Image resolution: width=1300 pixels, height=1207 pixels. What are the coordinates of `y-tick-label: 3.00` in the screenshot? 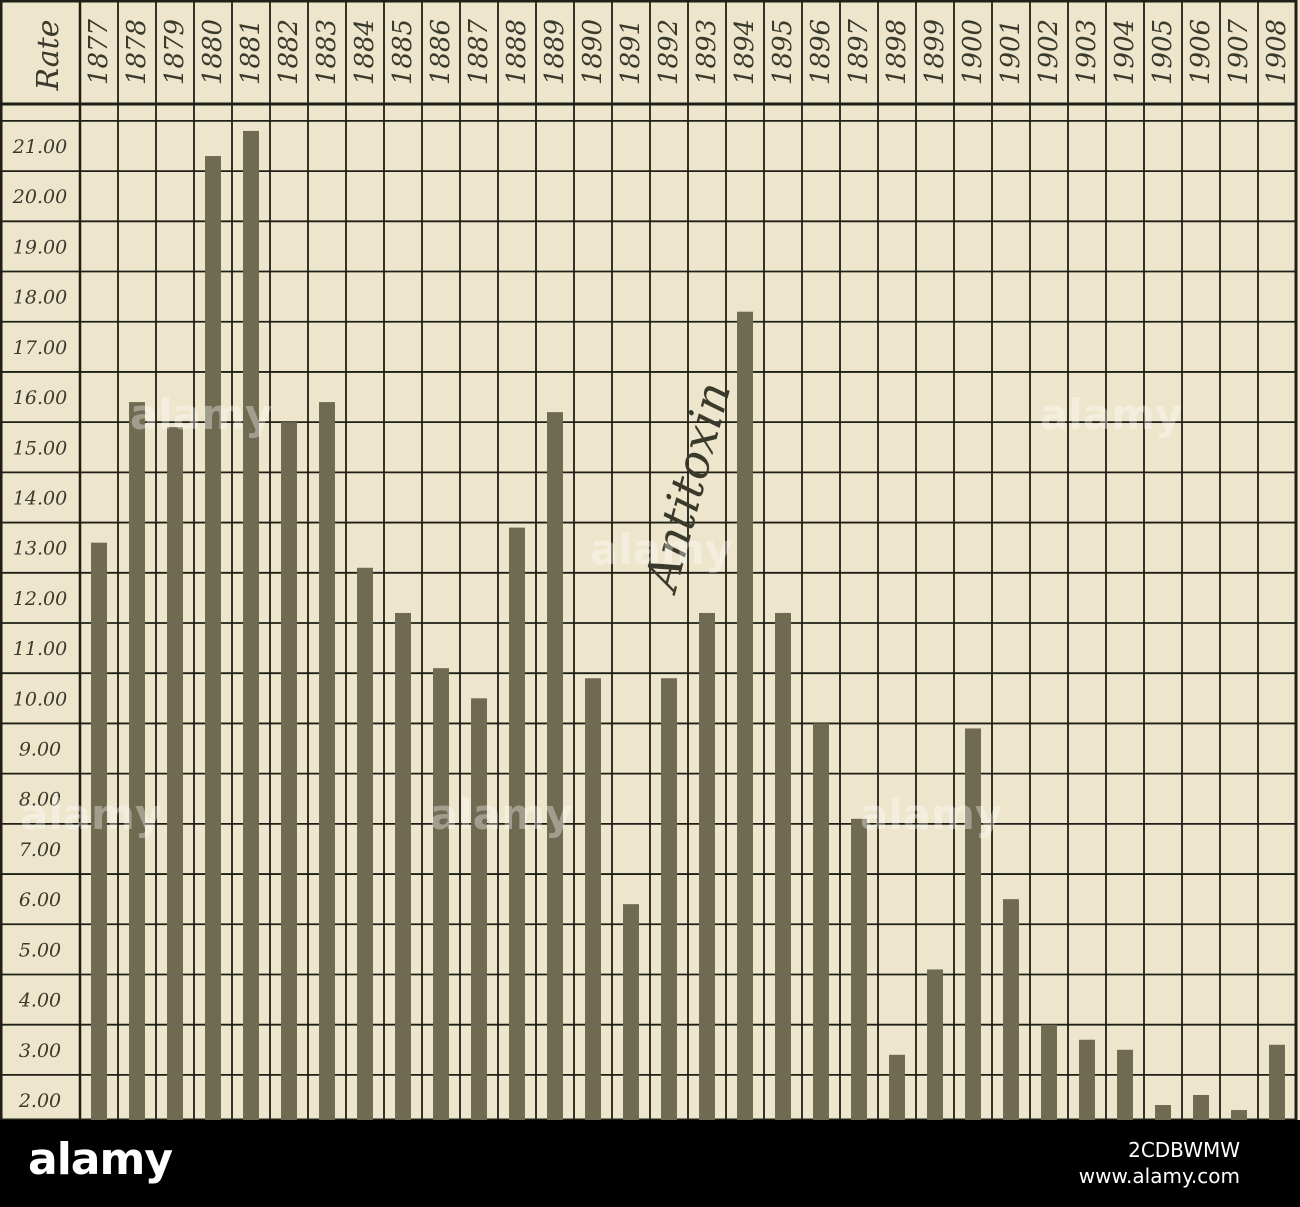 It's located at (40, 1051).